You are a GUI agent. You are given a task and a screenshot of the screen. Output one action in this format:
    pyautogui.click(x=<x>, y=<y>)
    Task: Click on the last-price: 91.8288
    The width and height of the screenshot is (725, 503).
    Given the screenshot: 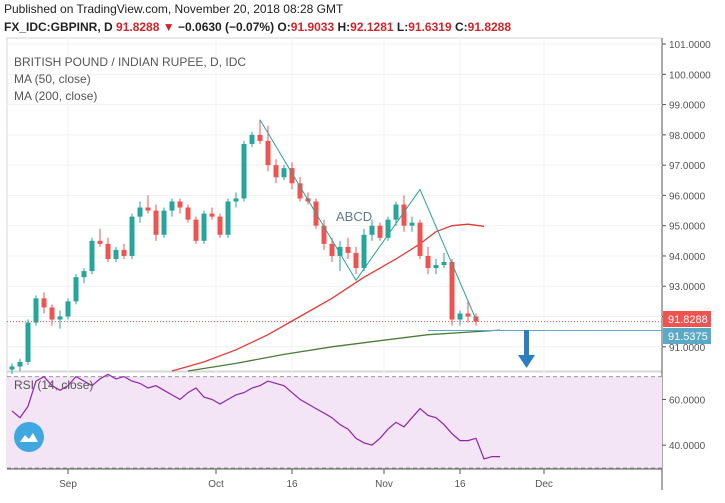 What is the action you would take?
    pyautogui.click(x=138, y=27)
    